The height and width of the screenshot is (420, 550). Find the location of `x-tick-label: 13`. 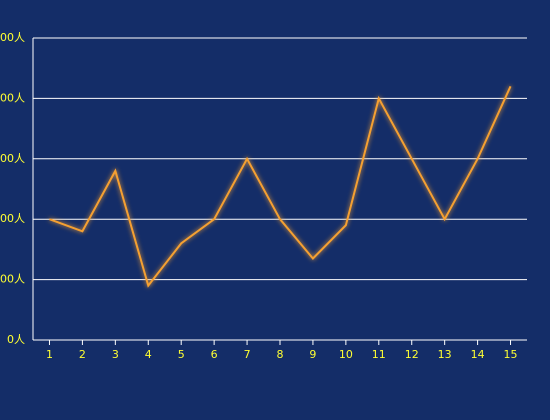

x-tick-label: 13 is located at coordinates (445, 354).